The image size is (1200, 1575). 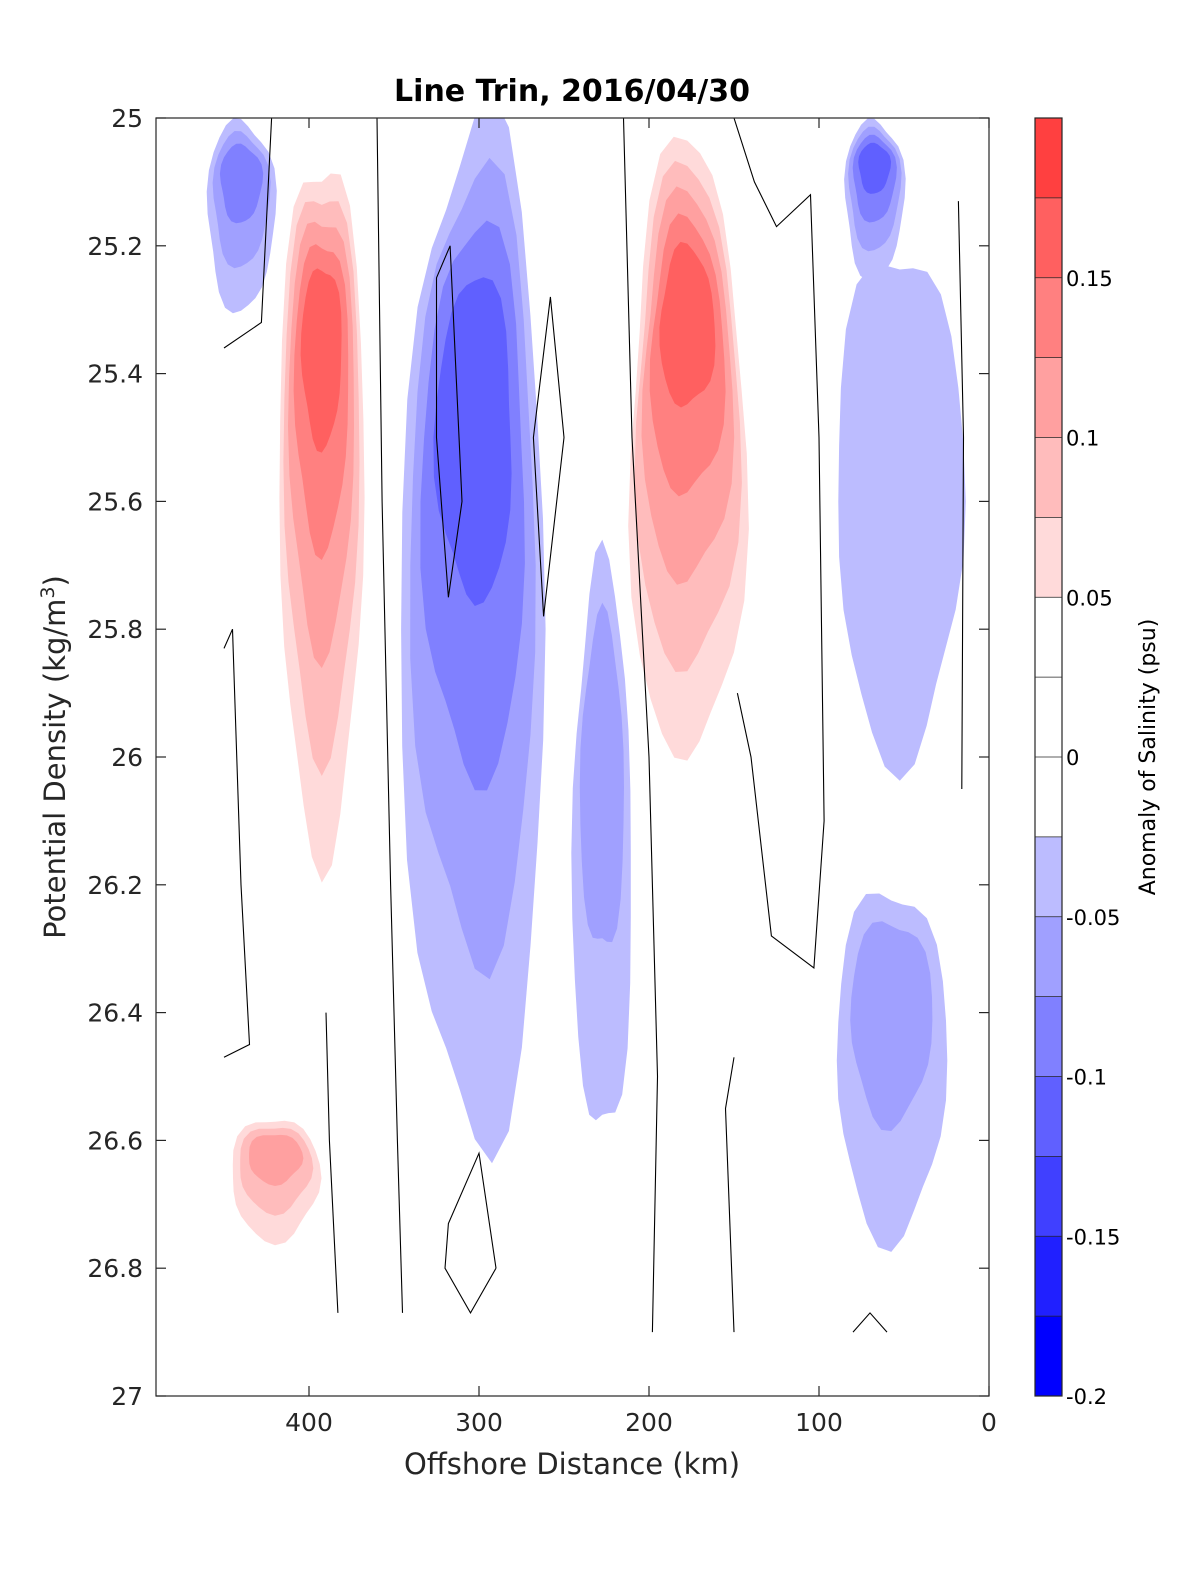 What do you see at coordinates (1089, 279) in the screenshot?
I see `colorbar-tick-label: 0.15` at bounding box center [1089, 279].